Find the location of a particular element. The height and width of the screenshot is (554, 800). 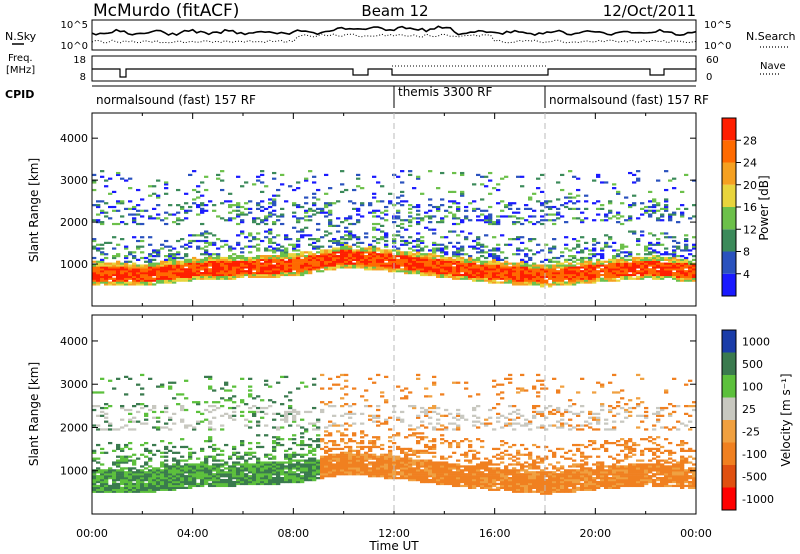

power-ylabel: Slant Range [km] is located at coordinates (34, 210).